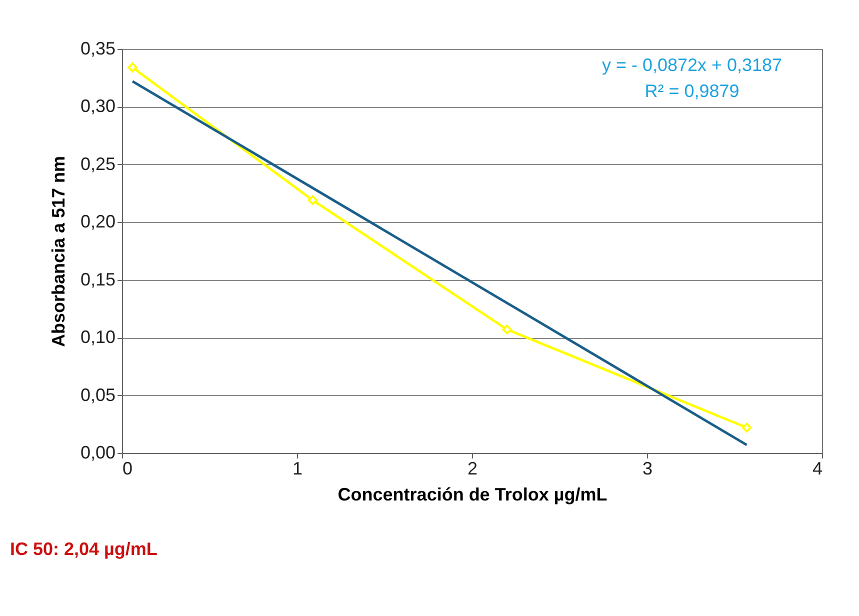 Image resolution: width=859 pixels, height=616 pixels. What do you see at coordinates (98, 164) in the screenshot?
I see `y-tick-label: 0,25` at bounding box center [98, 164].